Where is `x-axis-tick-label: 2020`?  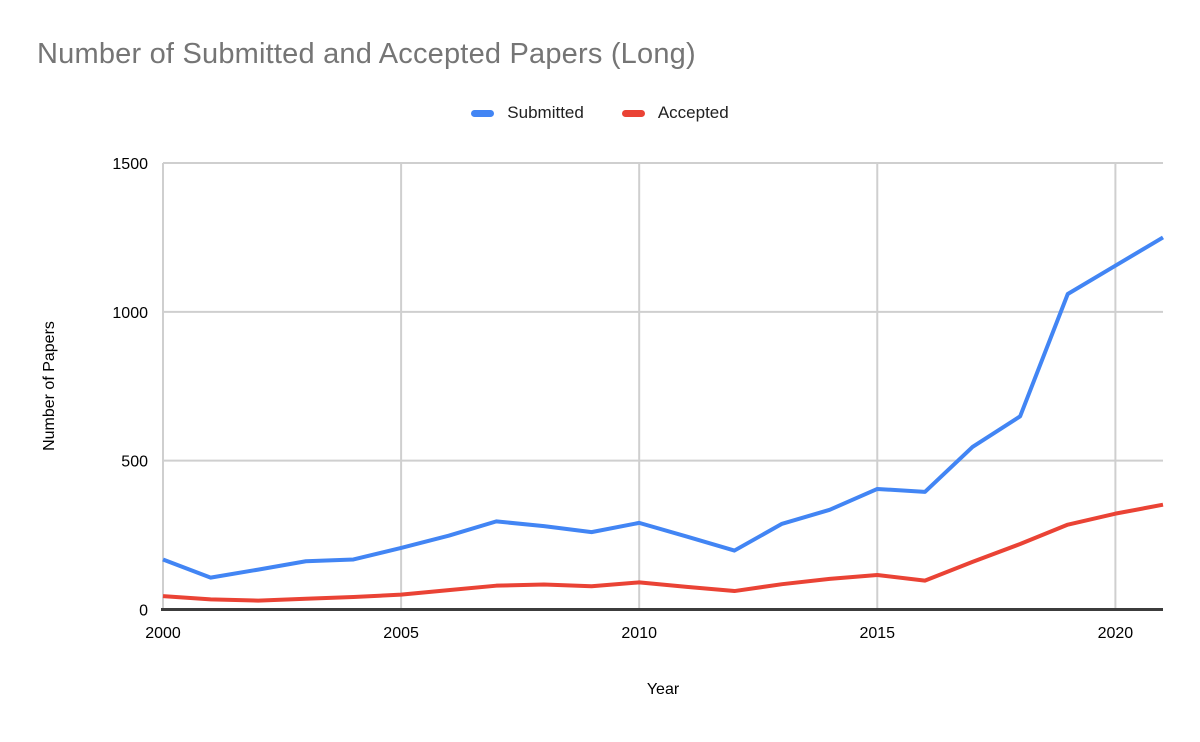 x-axis-tick-label: 2020 is located at coordinates (1116, 633).